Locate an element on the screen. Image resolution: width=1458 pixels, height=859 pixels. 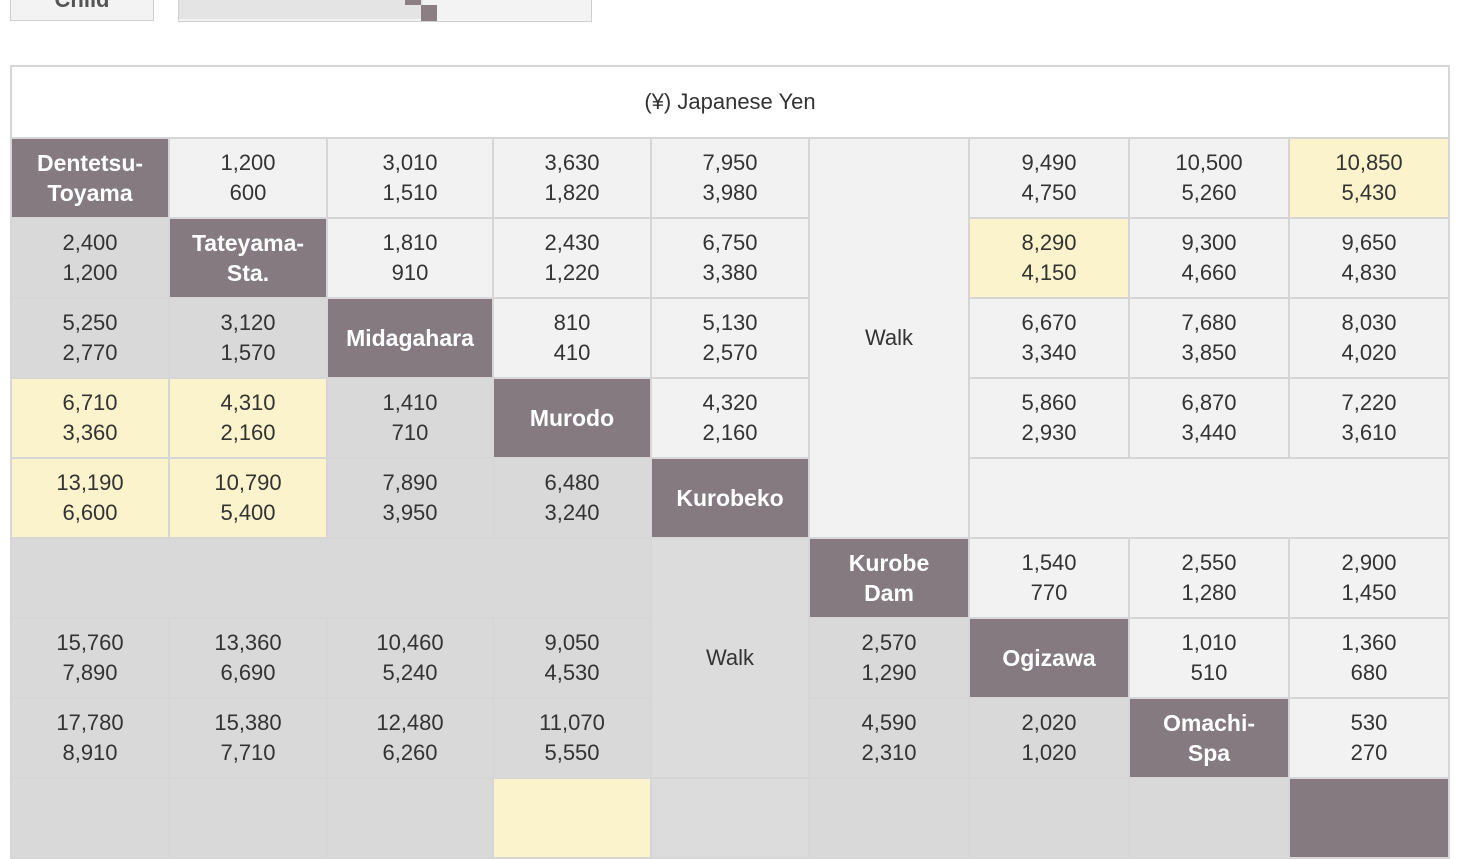
fare-cell: 9,490 4,750 is located at coordinates (1049, 178).